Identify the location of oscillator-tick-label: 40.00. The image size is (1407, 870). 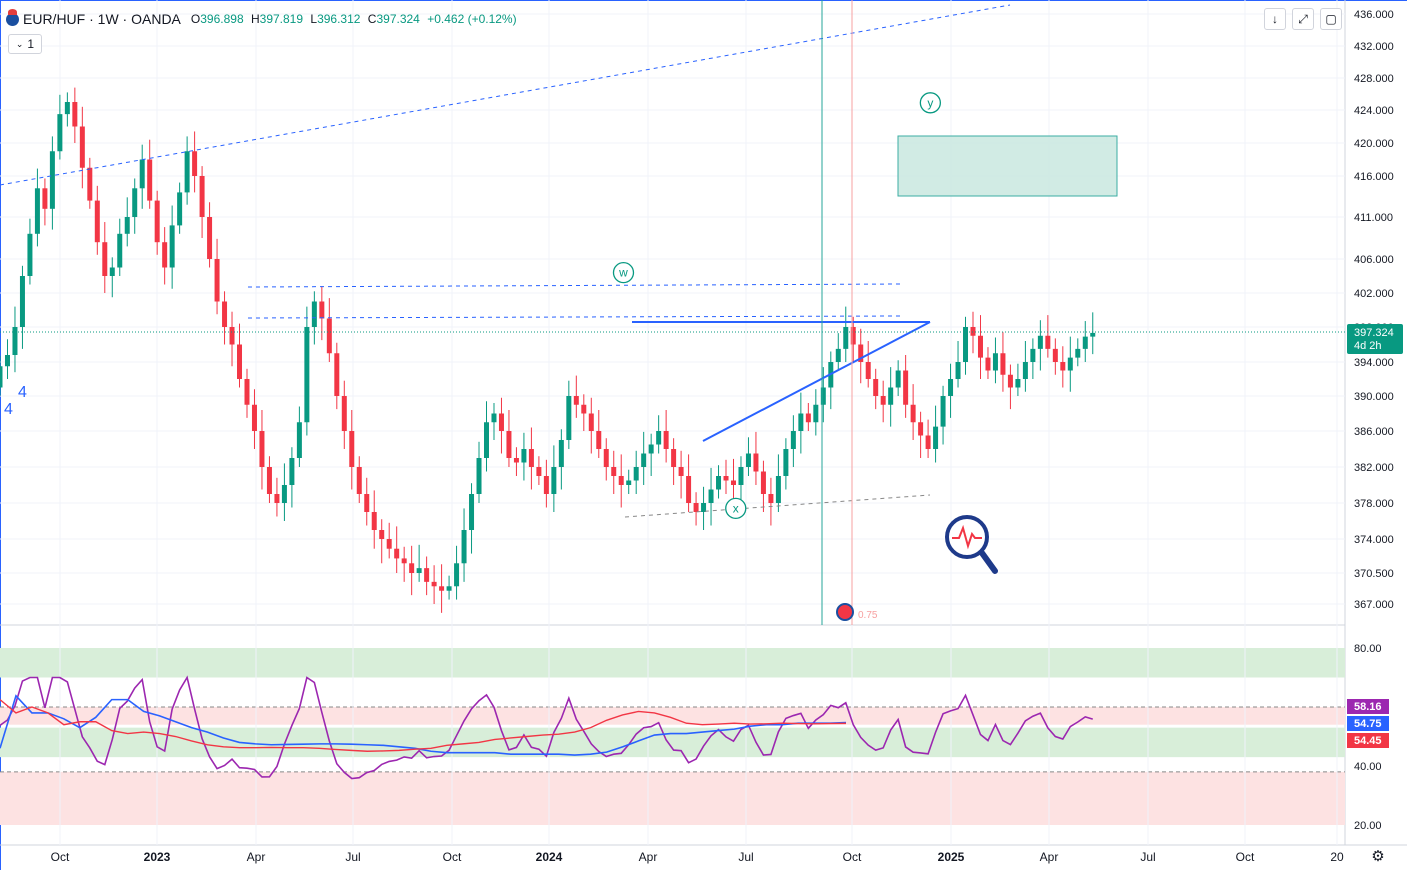
(1368, 767).